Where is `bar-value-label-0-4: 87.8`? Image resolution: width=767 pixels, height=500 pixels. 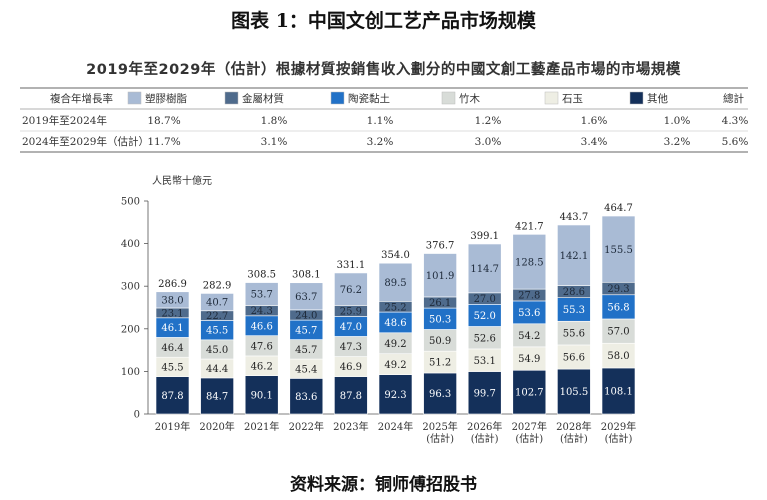 bar-value-label-0-4: 87.8 is located at coordinates (351, 396).